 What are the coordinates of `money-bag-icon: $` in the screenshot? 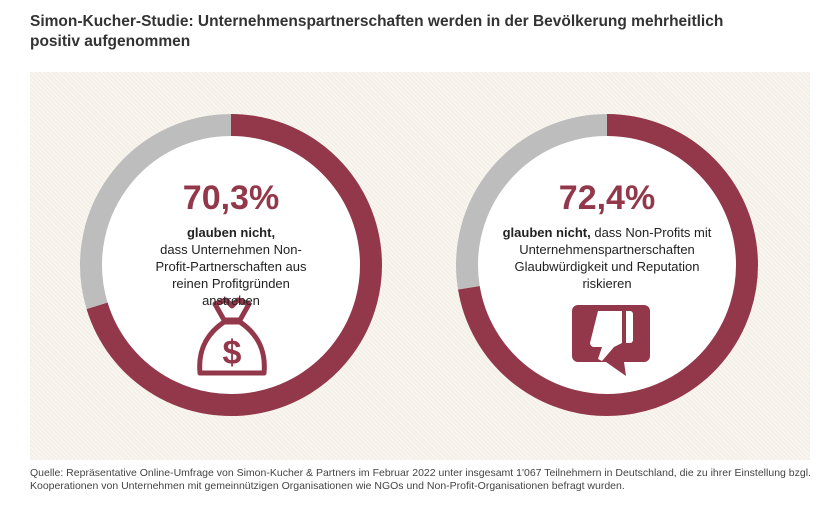 It's located at (232, 336).